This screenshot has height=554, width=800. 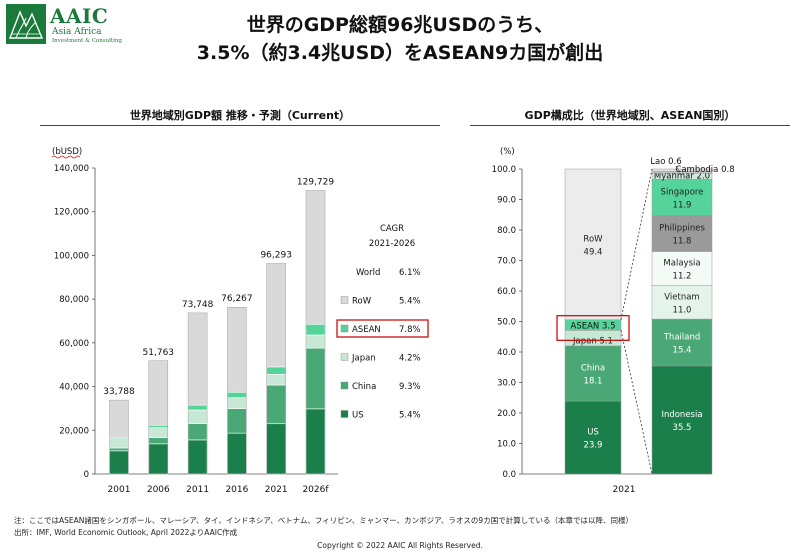 What do you see at coordinates (506, 414) in the screenshot?
I see `right-y-tick-label: 20.0` at bounding box center [506, 414].